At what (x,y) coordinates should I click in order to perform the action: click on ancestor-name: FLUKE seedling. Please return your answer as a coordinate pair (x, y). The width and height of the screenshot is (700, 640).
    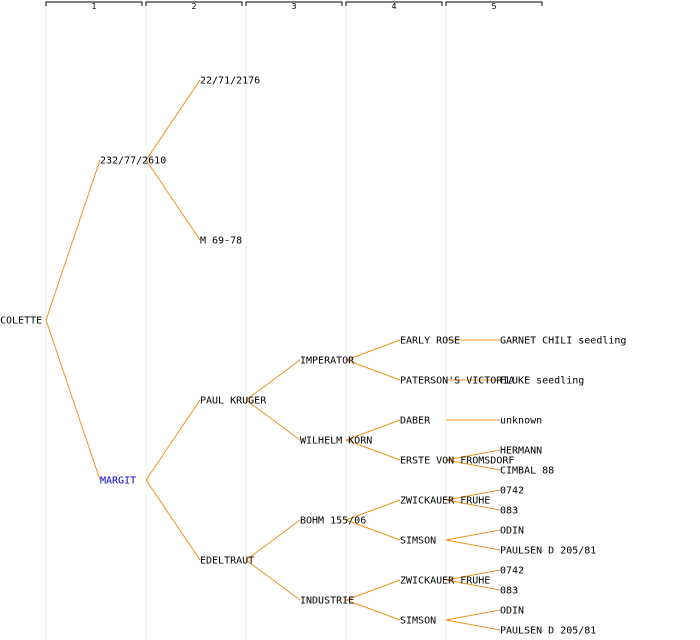
    Looking at the image, I should click on (542, 381).